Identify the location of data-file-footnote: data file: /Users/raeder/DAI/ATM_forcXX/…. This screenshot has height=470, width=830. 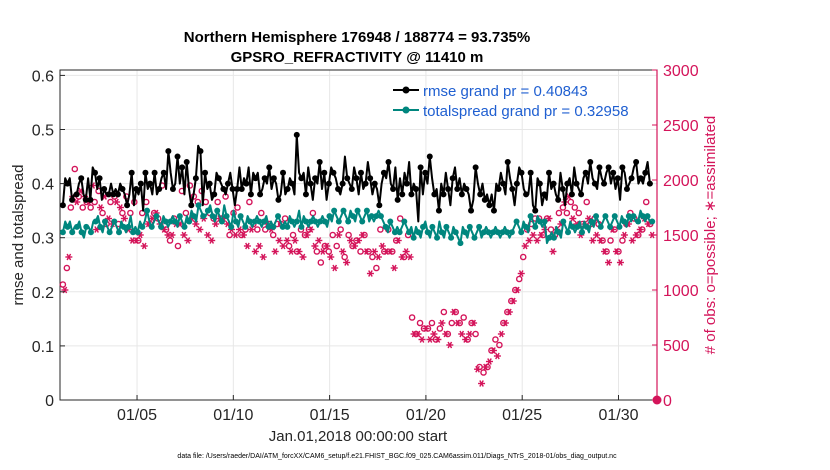
(397, 456).